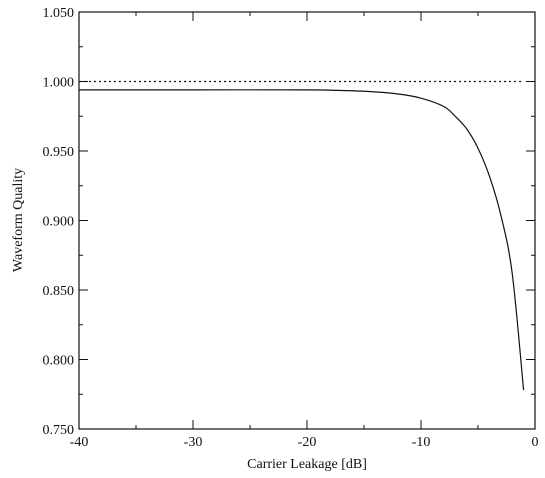 This screenshot has height=478, width=545. What do you see at coordinates (79, 442) in the screenshot?
I see `x-tick-label: -40` at bounding box center [79, 442].